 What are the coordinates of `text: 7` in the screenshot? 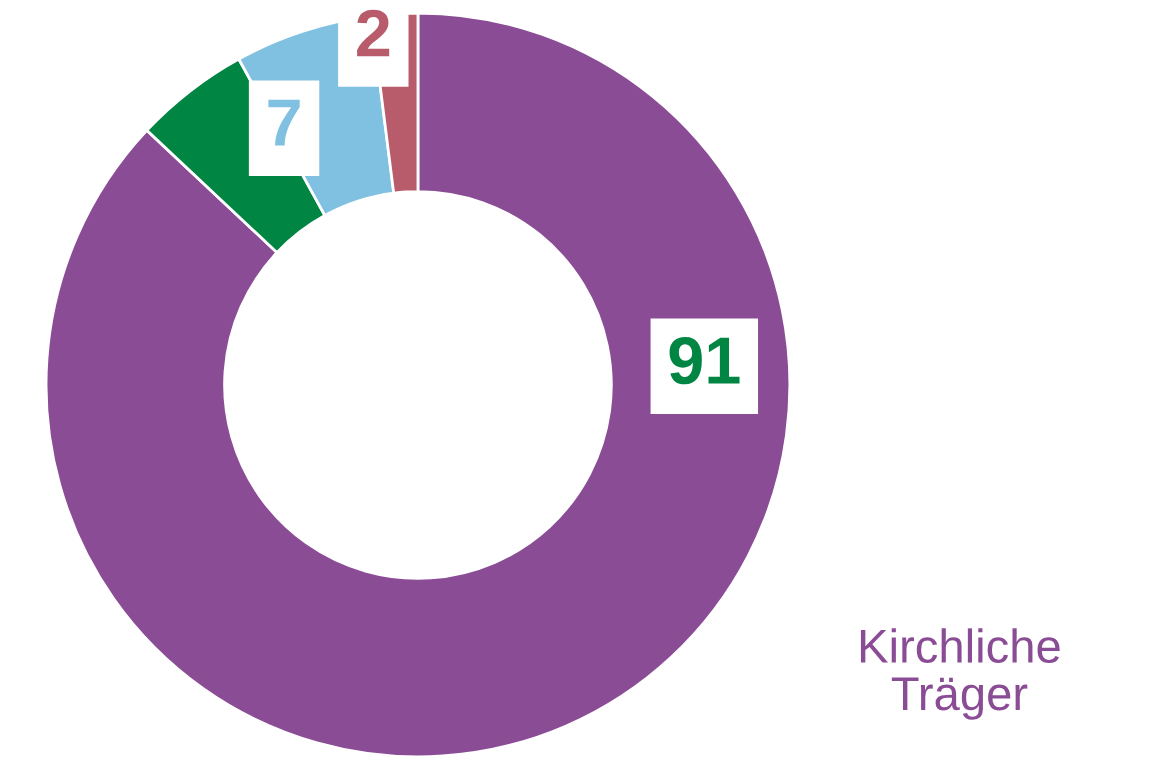 It's located at (284, 122).